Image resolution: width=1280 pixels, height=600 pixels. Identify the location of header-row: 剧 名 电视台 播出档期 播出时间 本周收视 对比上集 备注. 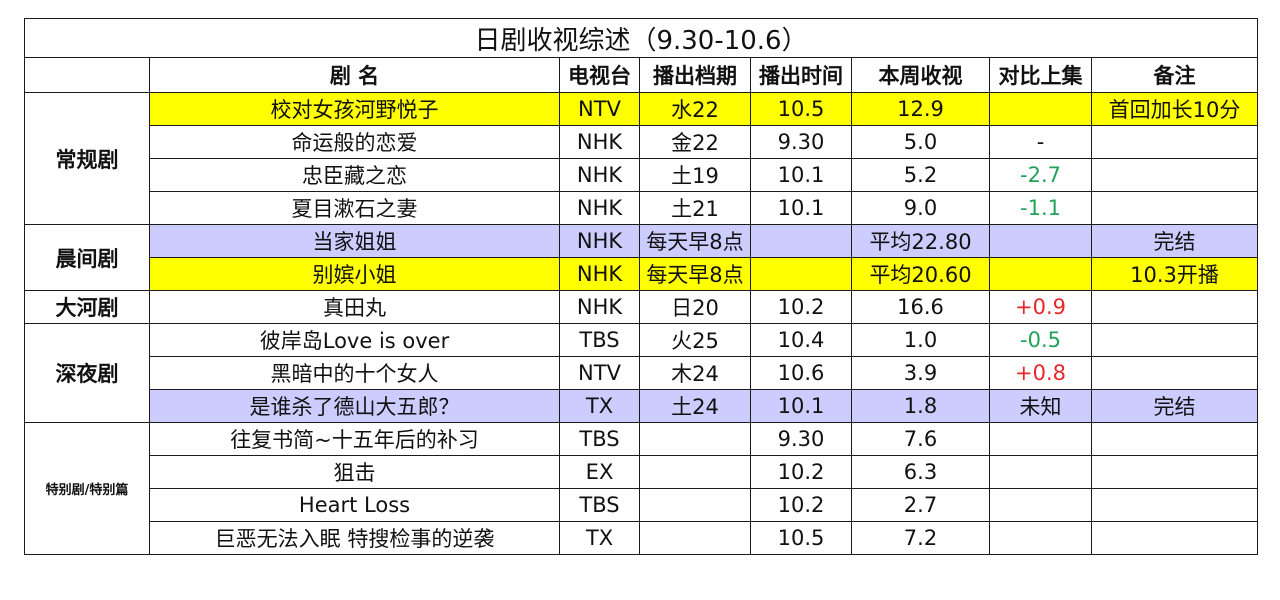
(641, 75).